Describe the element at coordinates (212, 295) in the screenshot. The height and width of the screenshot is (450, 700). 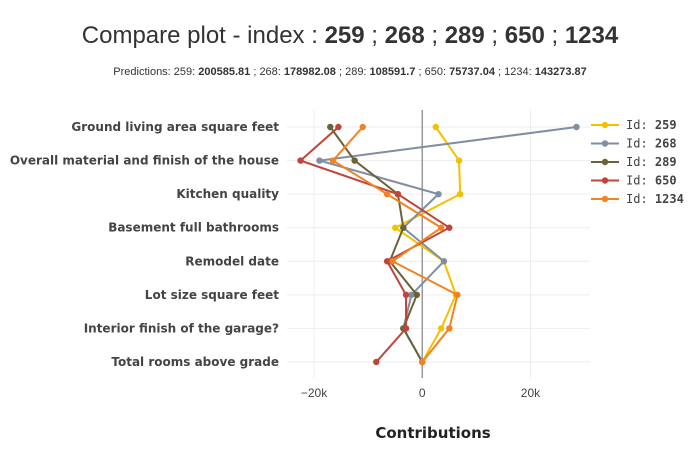
I see `y-tick-label: Lot size square feet` at that location.